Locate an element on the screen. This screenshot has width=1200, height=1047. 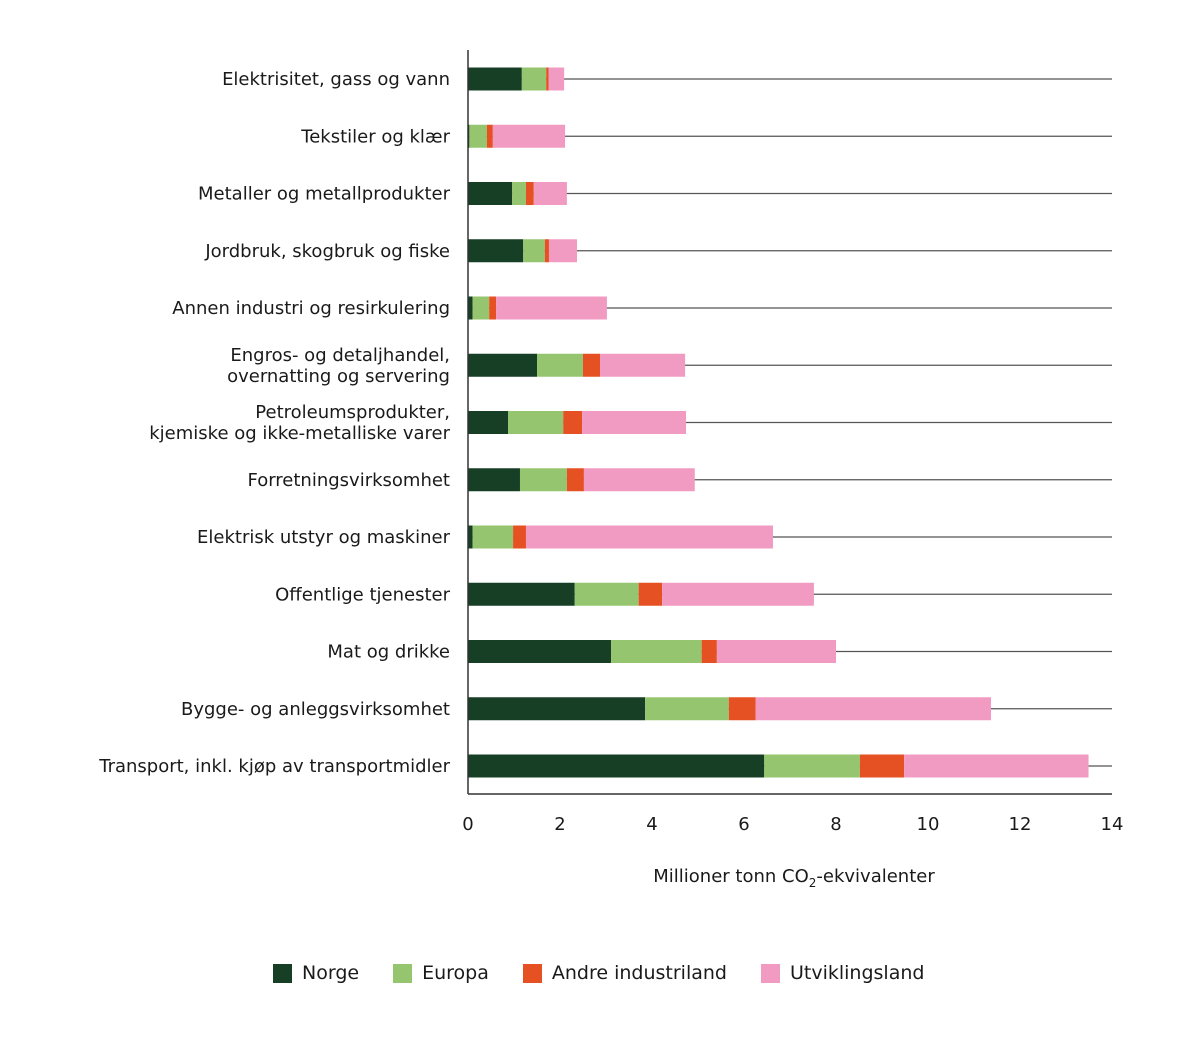
x-tick-label: 2 is located at coordinates (559, 824).